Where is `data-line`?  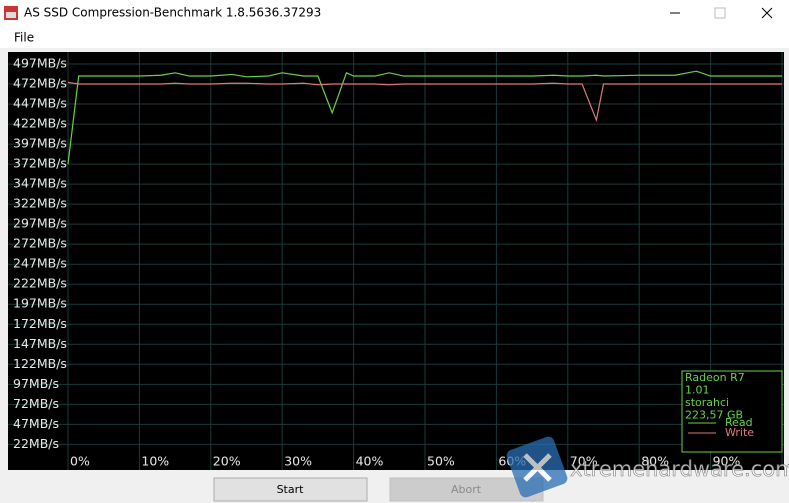 data-line is located at coordinates (424, 102).